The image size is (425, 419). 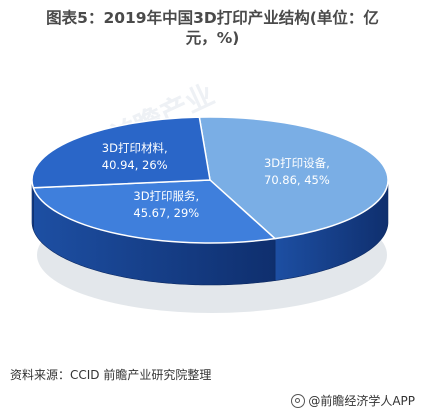 I want to click on slice-label: 3D打印设备,, so click(x=297, y=163).